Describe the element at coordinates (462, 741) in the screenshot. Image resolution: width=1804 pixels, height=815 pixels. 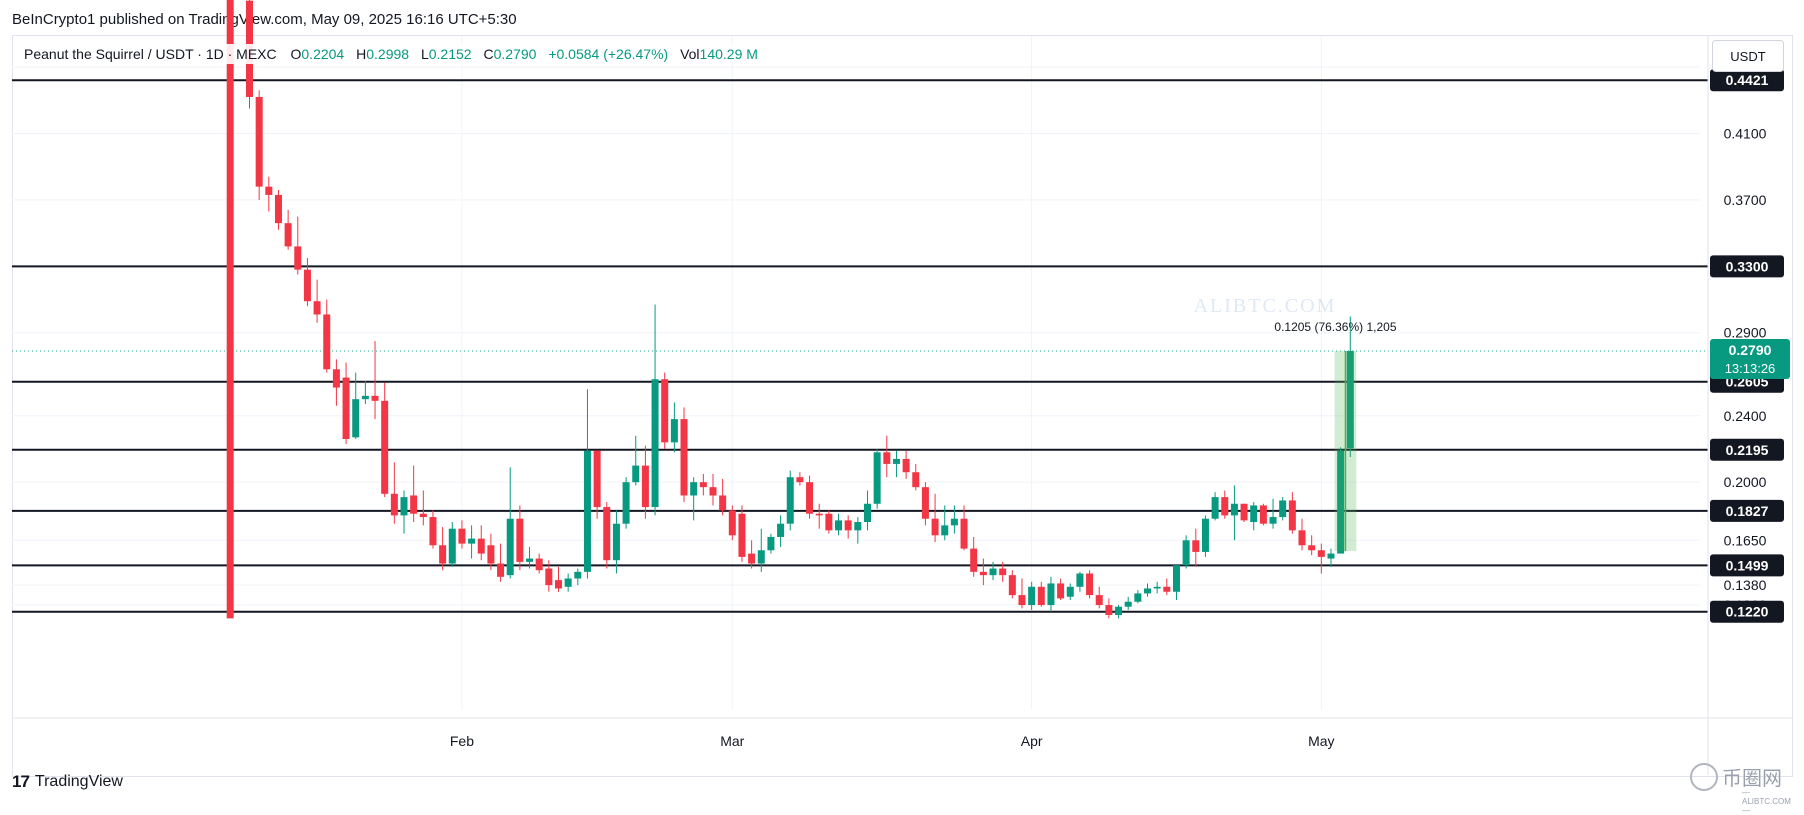
I see `x-tick-label: Feb` at that location.